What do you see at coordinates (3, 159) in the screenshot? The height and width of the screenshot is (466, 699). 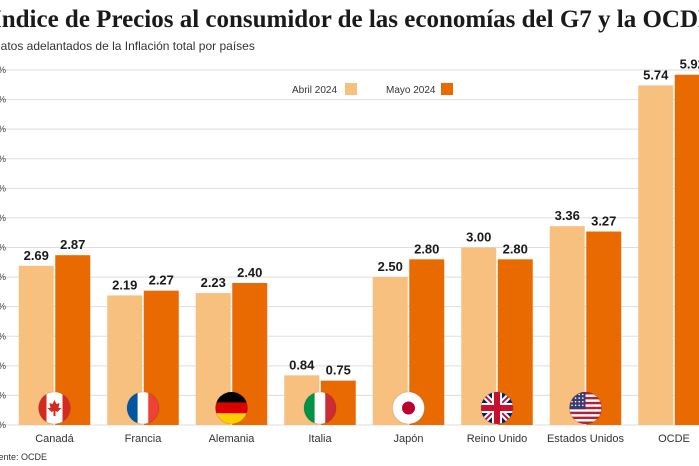 I see `y-tick-label: 4.5%` at bounding box center [3, 159].